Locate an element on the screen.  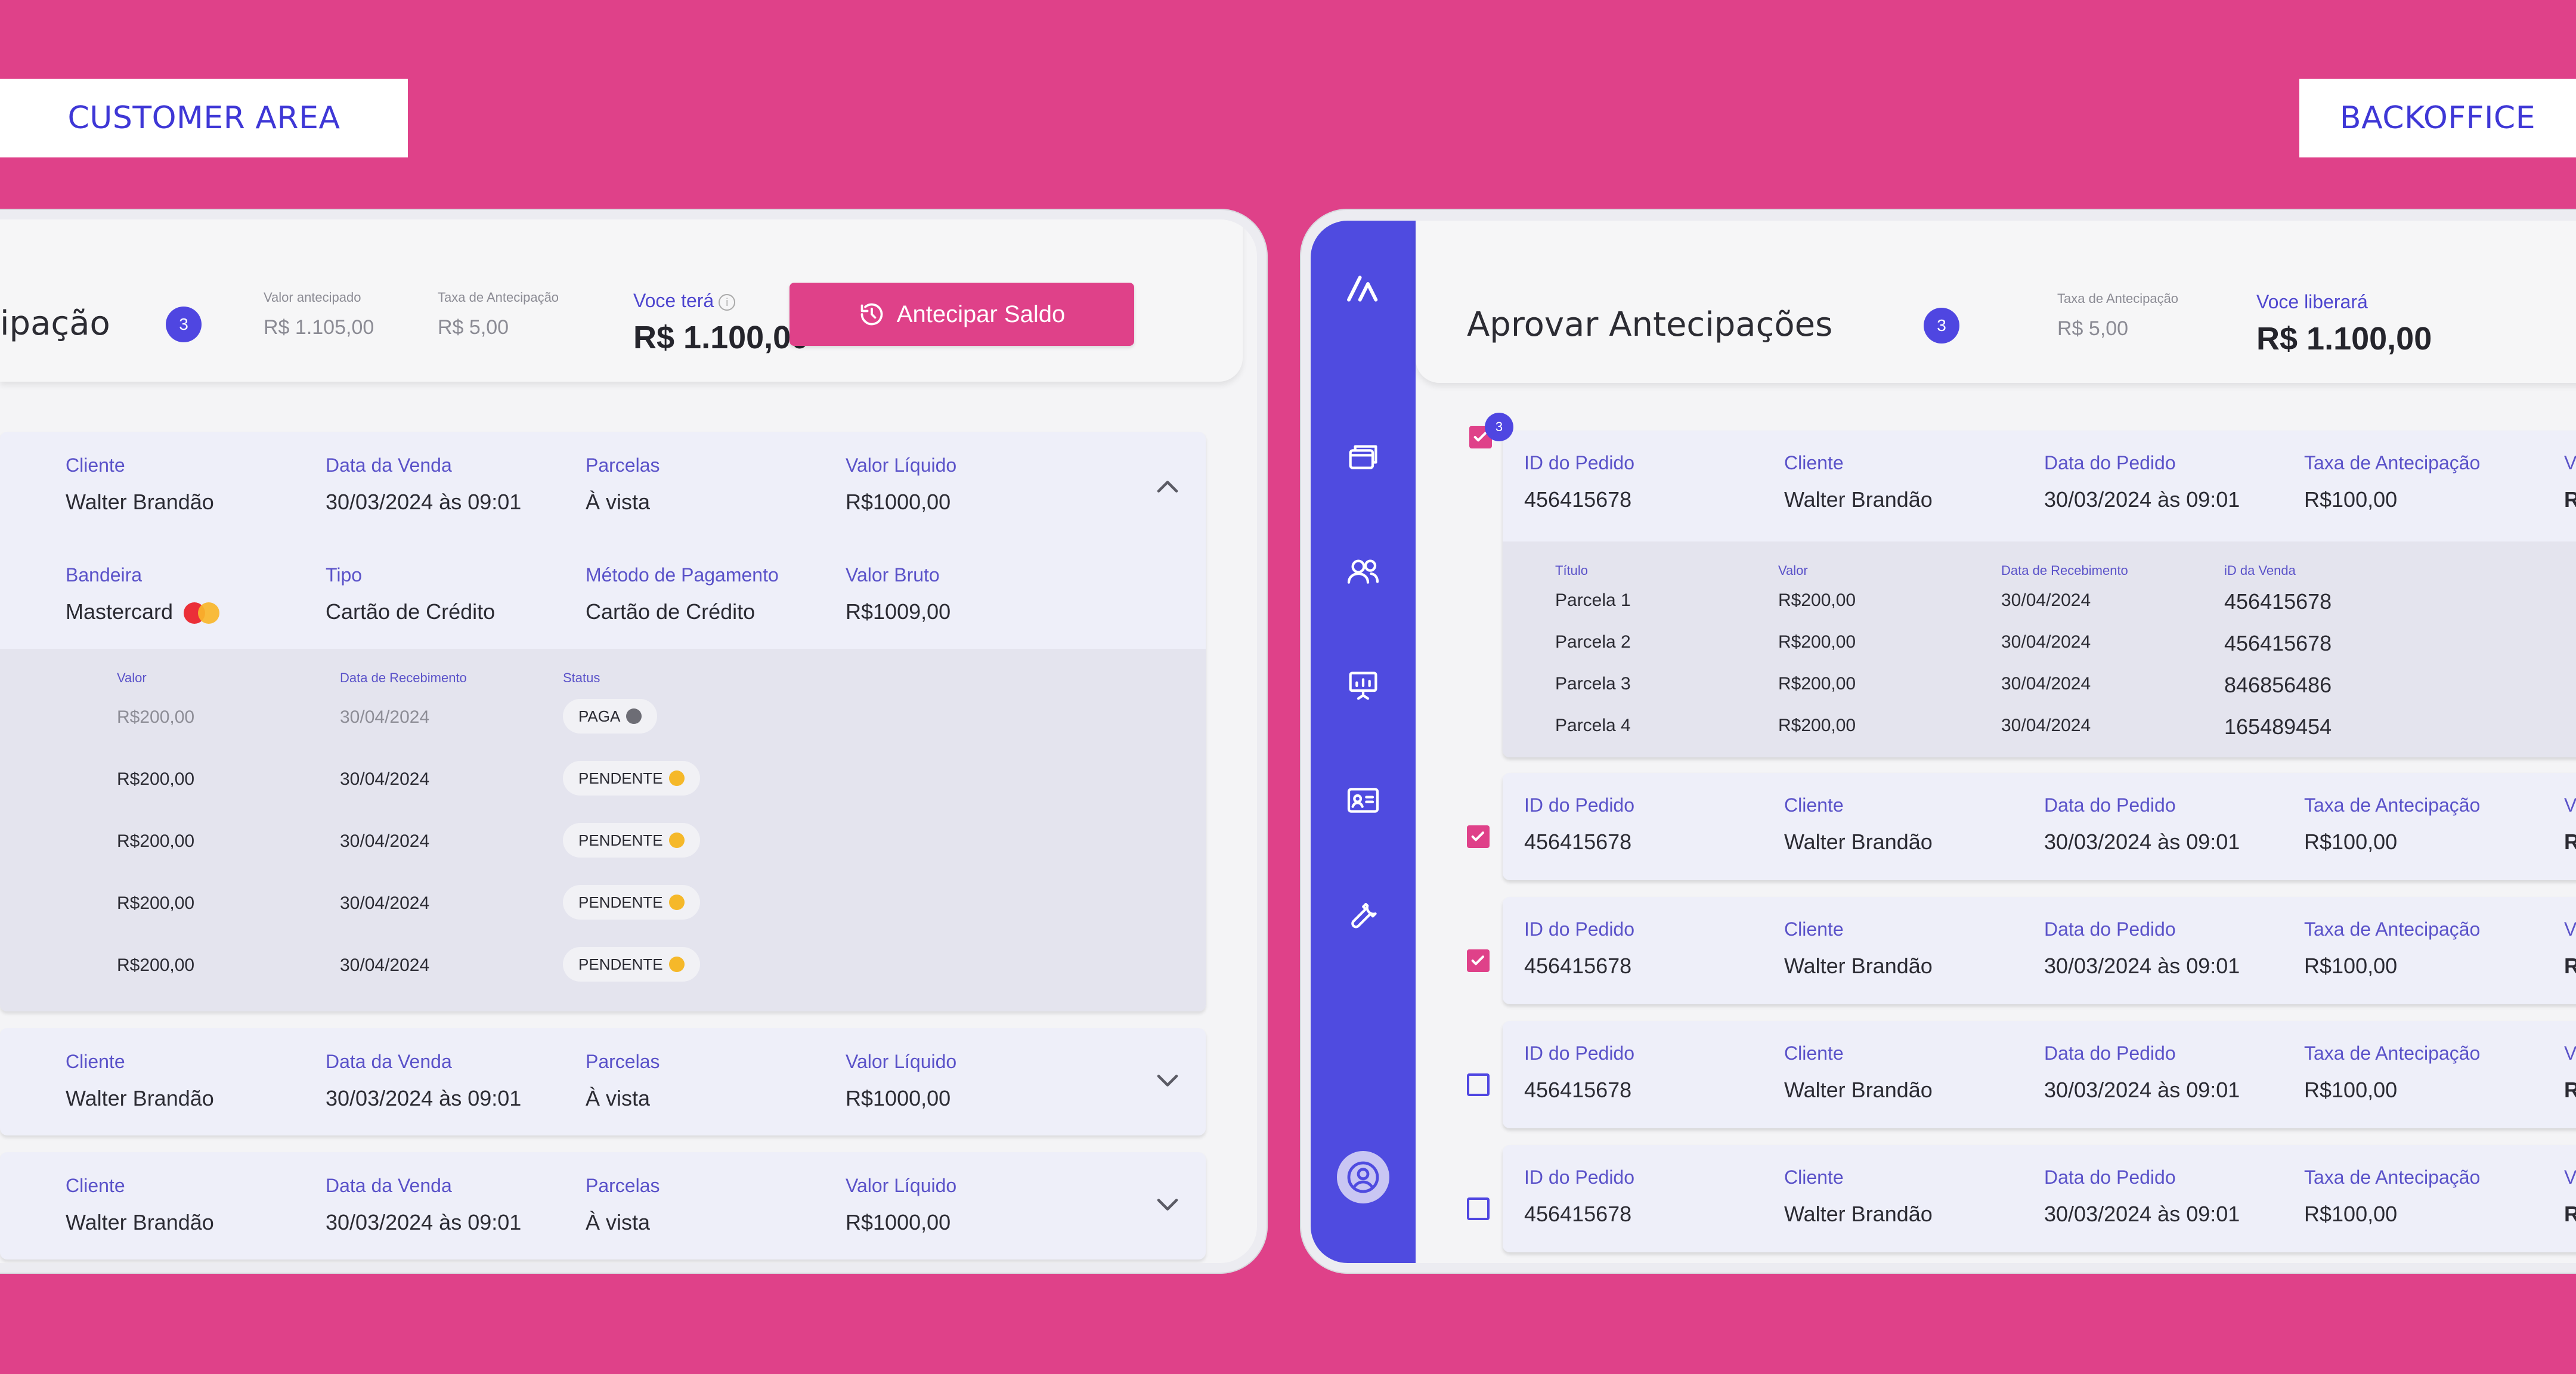
stat-value: R$ 5,00 is located at coordinates (473, 327).